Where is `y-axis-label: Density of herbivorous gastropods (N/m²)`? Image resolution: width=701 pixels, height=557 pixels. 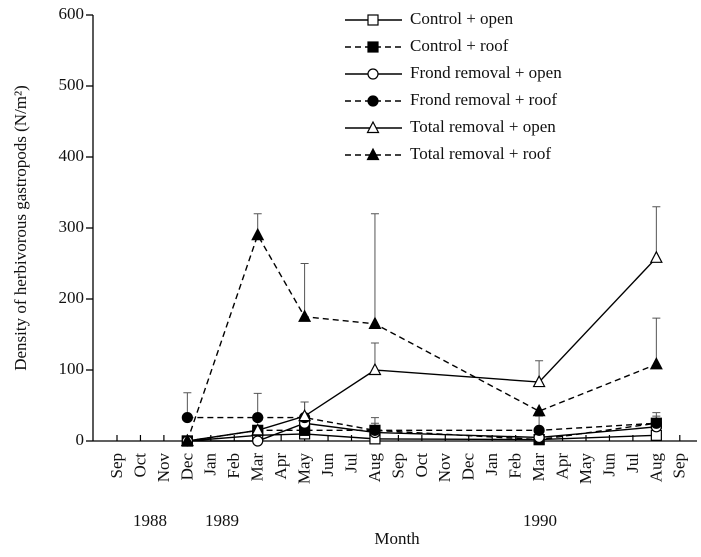 y-axis-label: Density of herbivorous gastropods (N/m²) is located at coordinates (20, 228).